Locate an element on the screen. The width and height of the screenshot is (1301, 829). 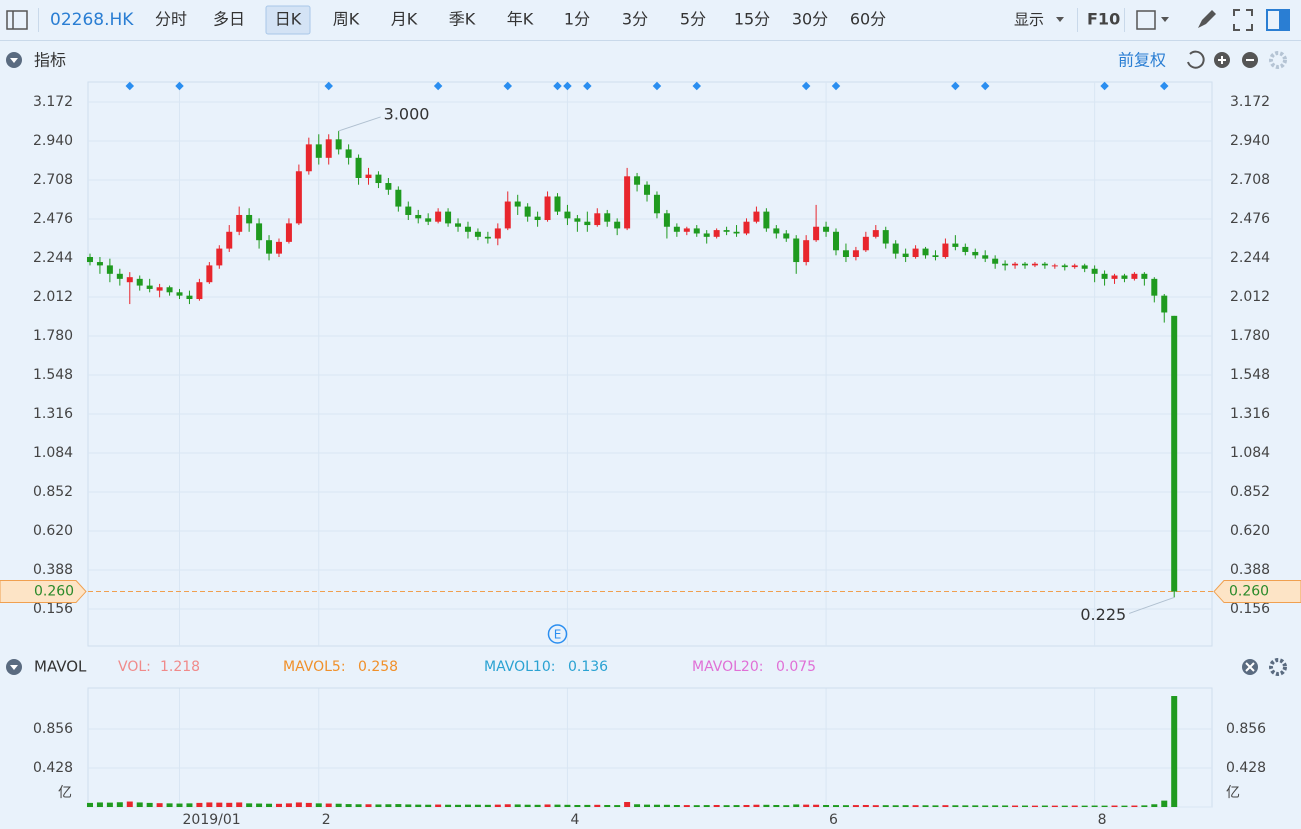
y-tick-label: 2.012 is located at coordinates (53, 297).